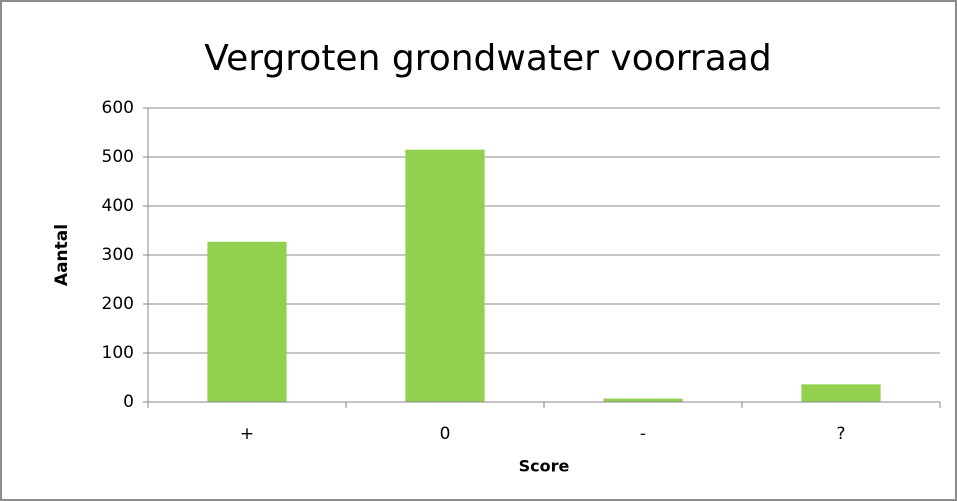 This screenshot has height=501, width=957. What do you see at coordinates (118, 304) in the screenshot?
I see `y-tick-label: 200` at bounding box center [118, 304].